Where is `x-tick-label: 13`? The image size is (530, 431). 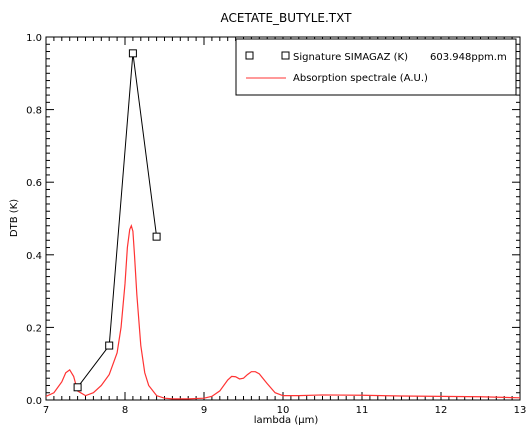
x-tick-label: 13 is located at coordinates (520, 410).